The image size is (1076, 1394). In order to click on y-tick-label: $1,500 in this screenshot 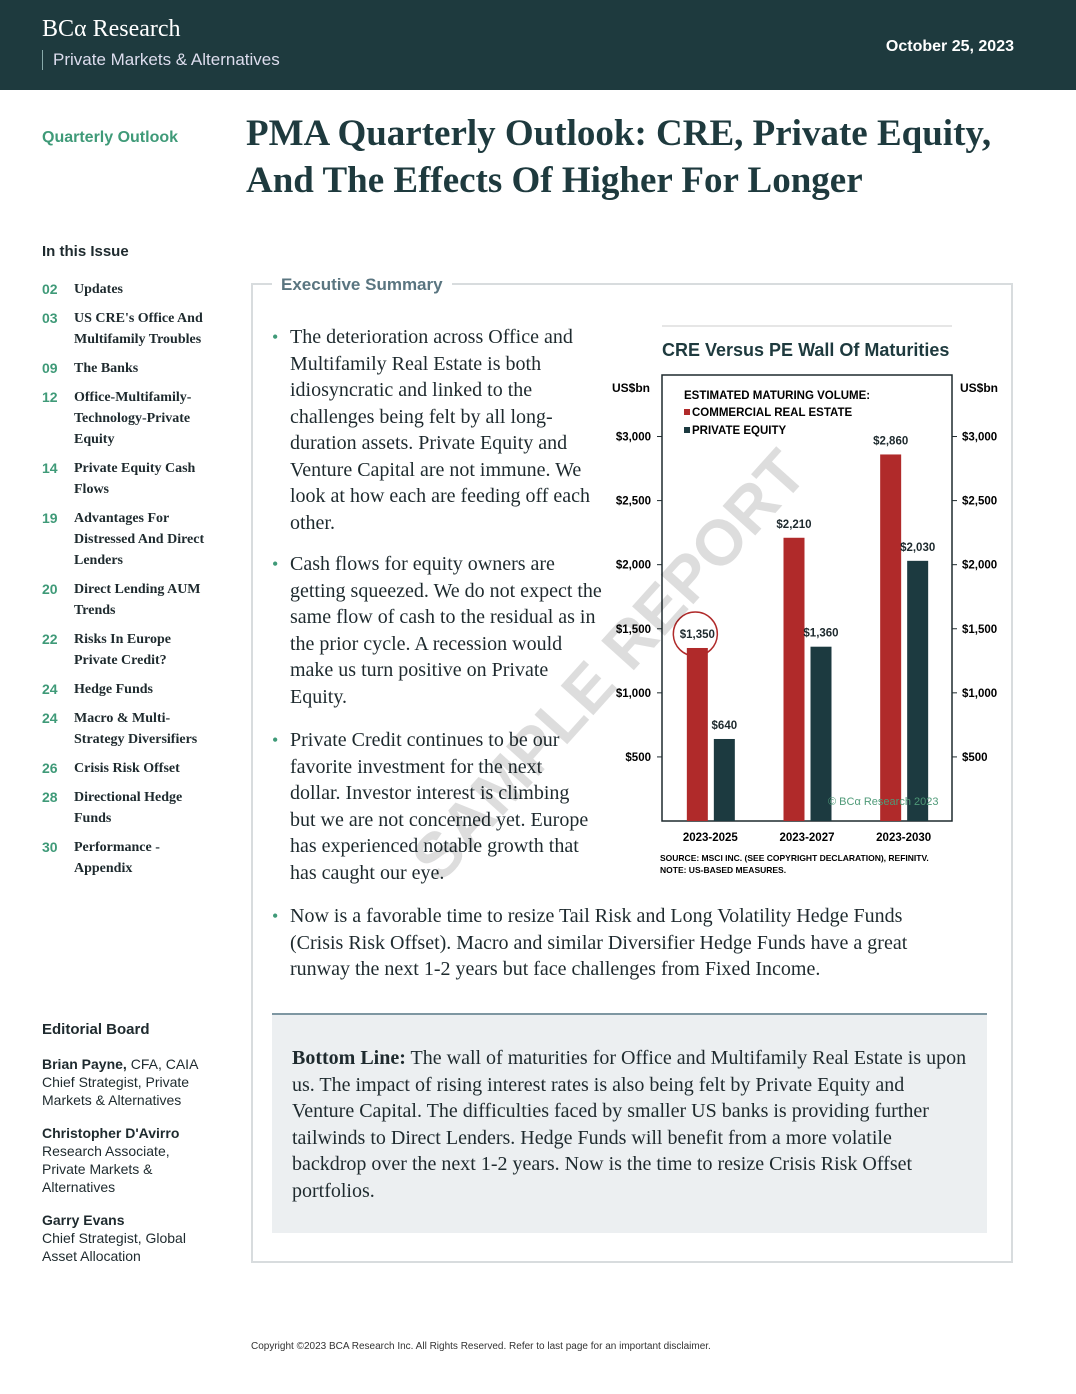, I will do `click(633, 630)`.